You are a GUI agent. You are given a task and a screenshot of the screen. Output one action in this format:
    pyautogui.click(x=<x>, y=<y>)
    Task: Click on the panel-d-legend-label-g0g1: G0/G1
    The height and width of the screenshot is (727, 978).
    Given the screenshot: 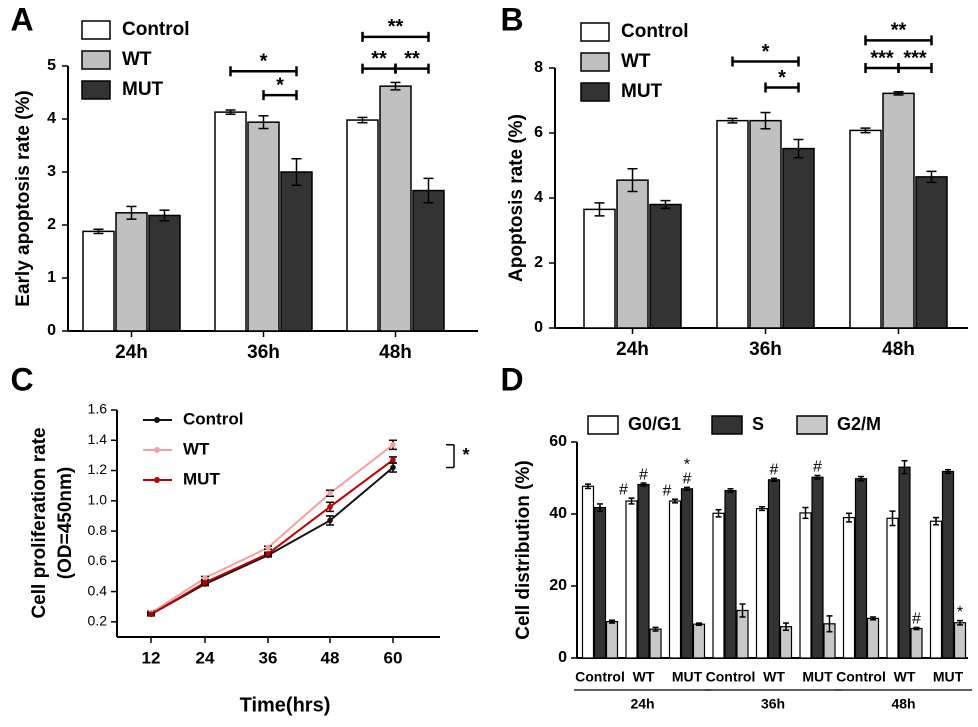 What is the action you would take?
    pyautogui.click(x=654, y=424)
    